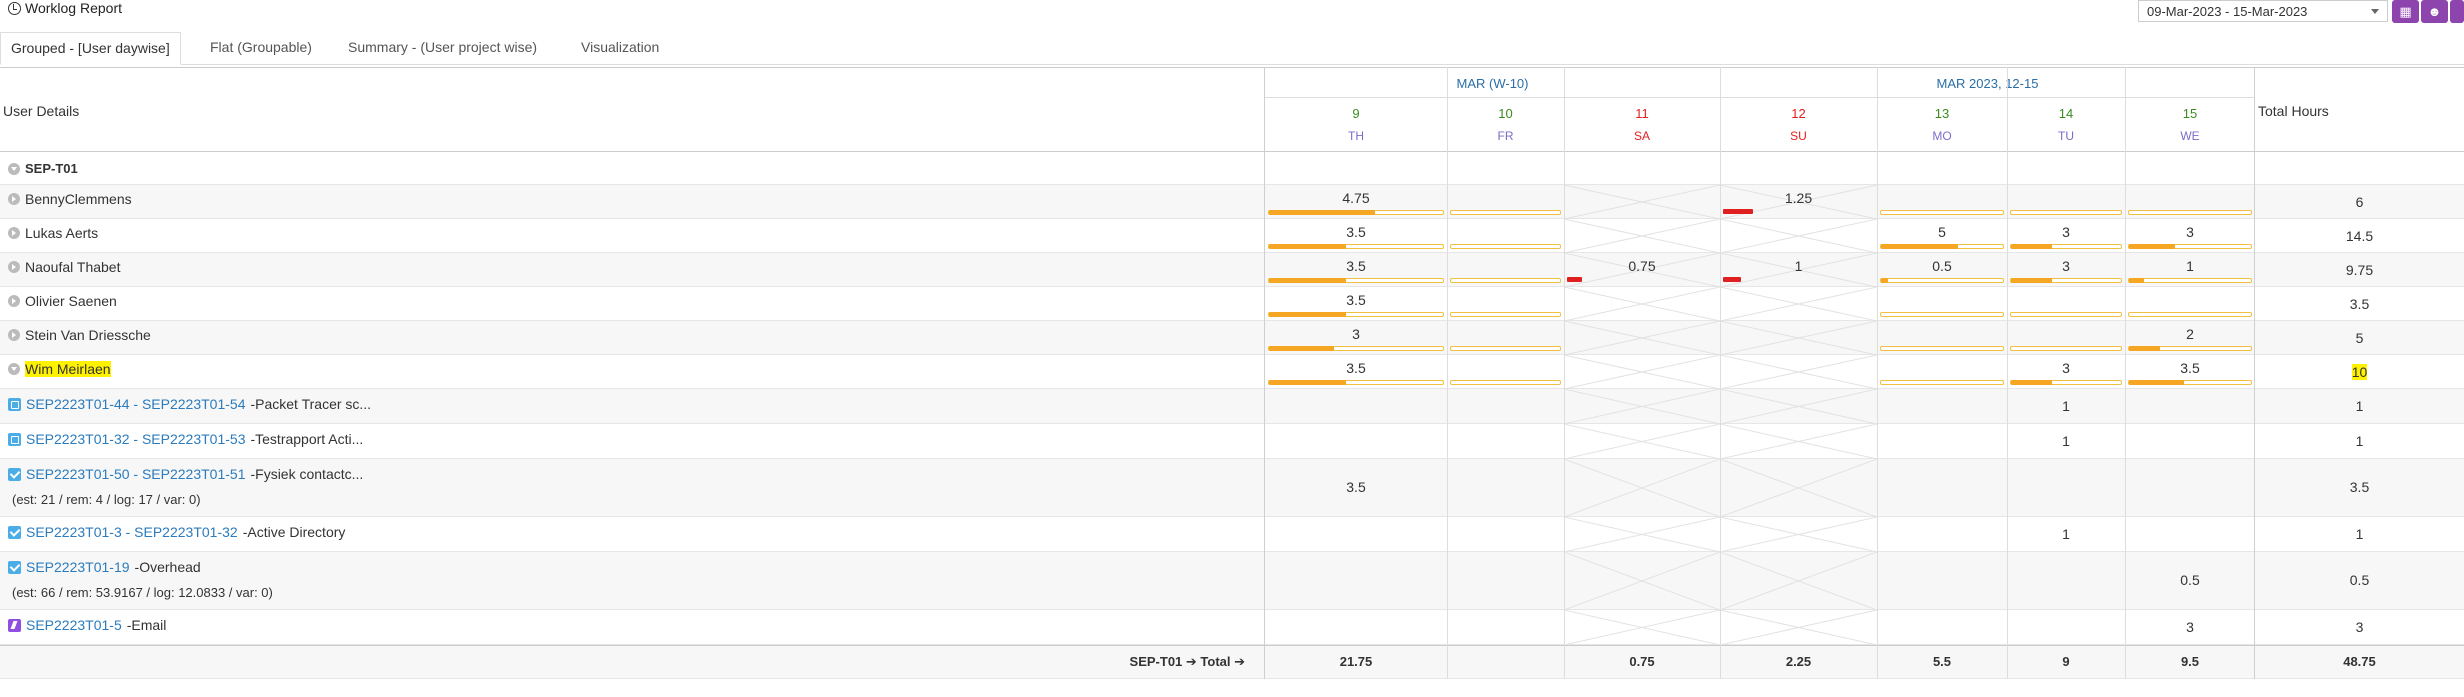 This screenshot has height=697, width=2464. Describe the element at coordinates (2359, 487) in the screenshot. I see `issue-total: 3.5` at that location.